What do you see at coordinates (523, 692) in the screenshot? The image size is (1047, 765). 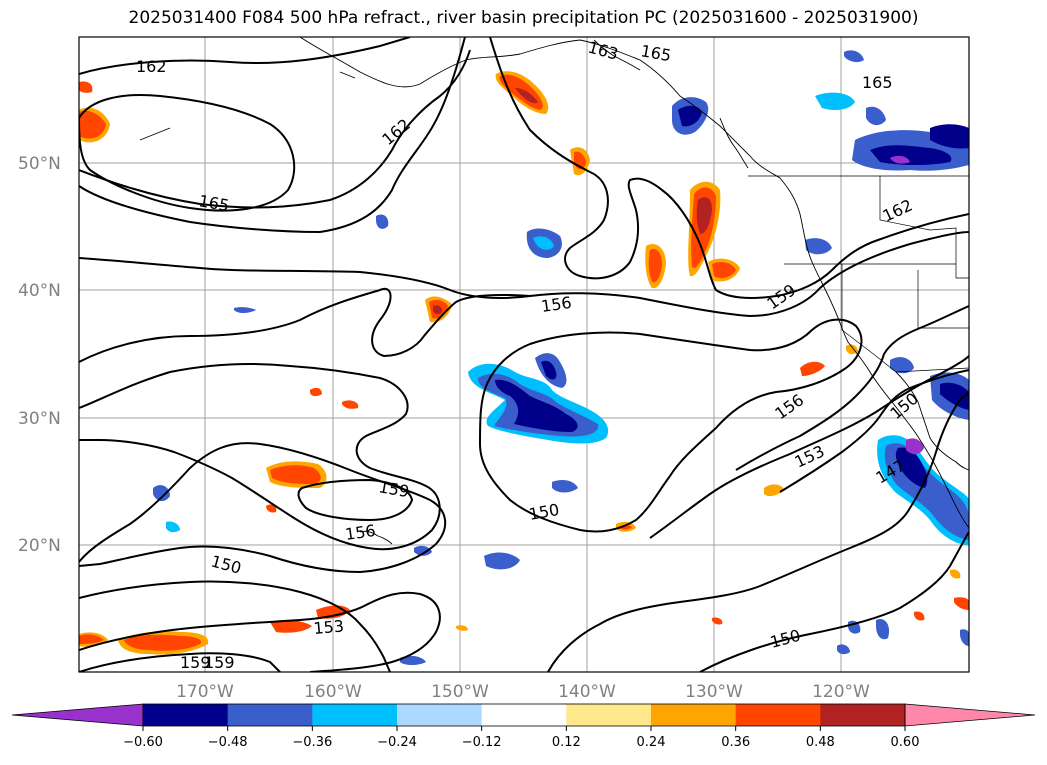 I see `longitude-labels: 170°W 160°W 150°W 140°W 130°W 120°W` at bounding box center [523, 692].